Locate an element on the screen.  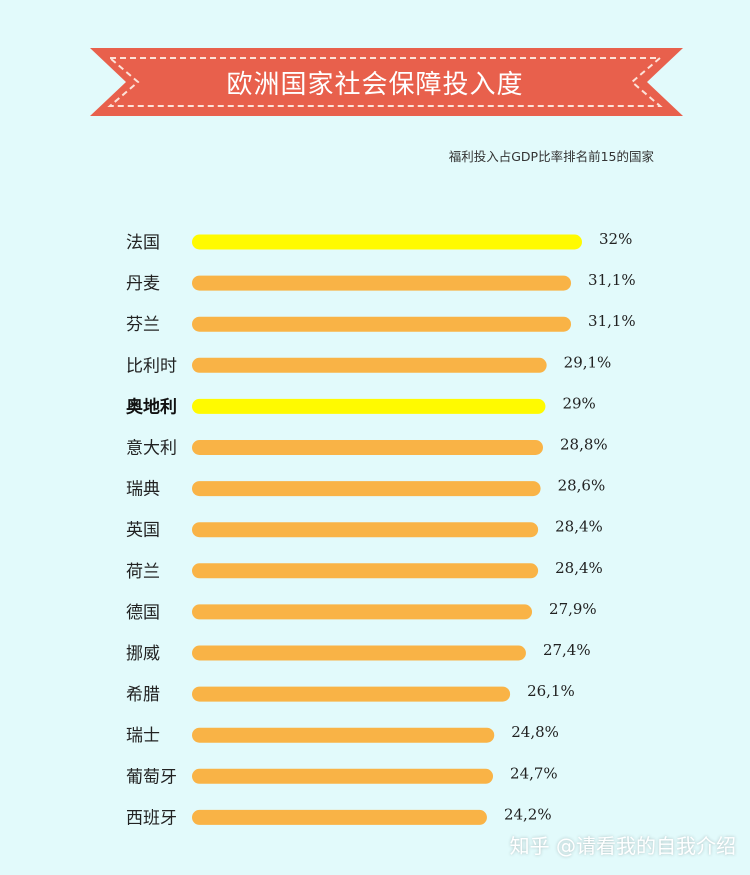
category-label: 挪威 is located at coordinates (143, 654).